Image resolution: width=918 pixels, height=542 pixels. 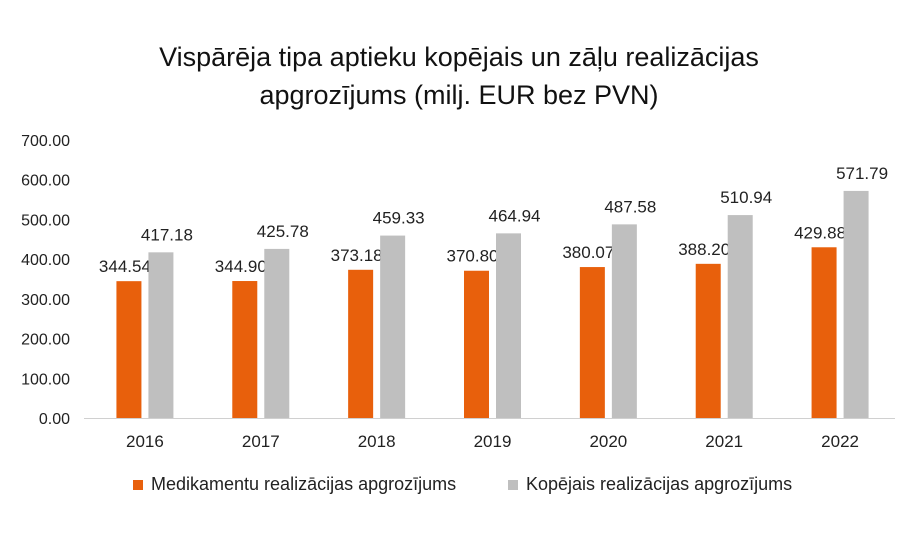 I want to click on data-label: 344.54, so click(x=125, y=266).